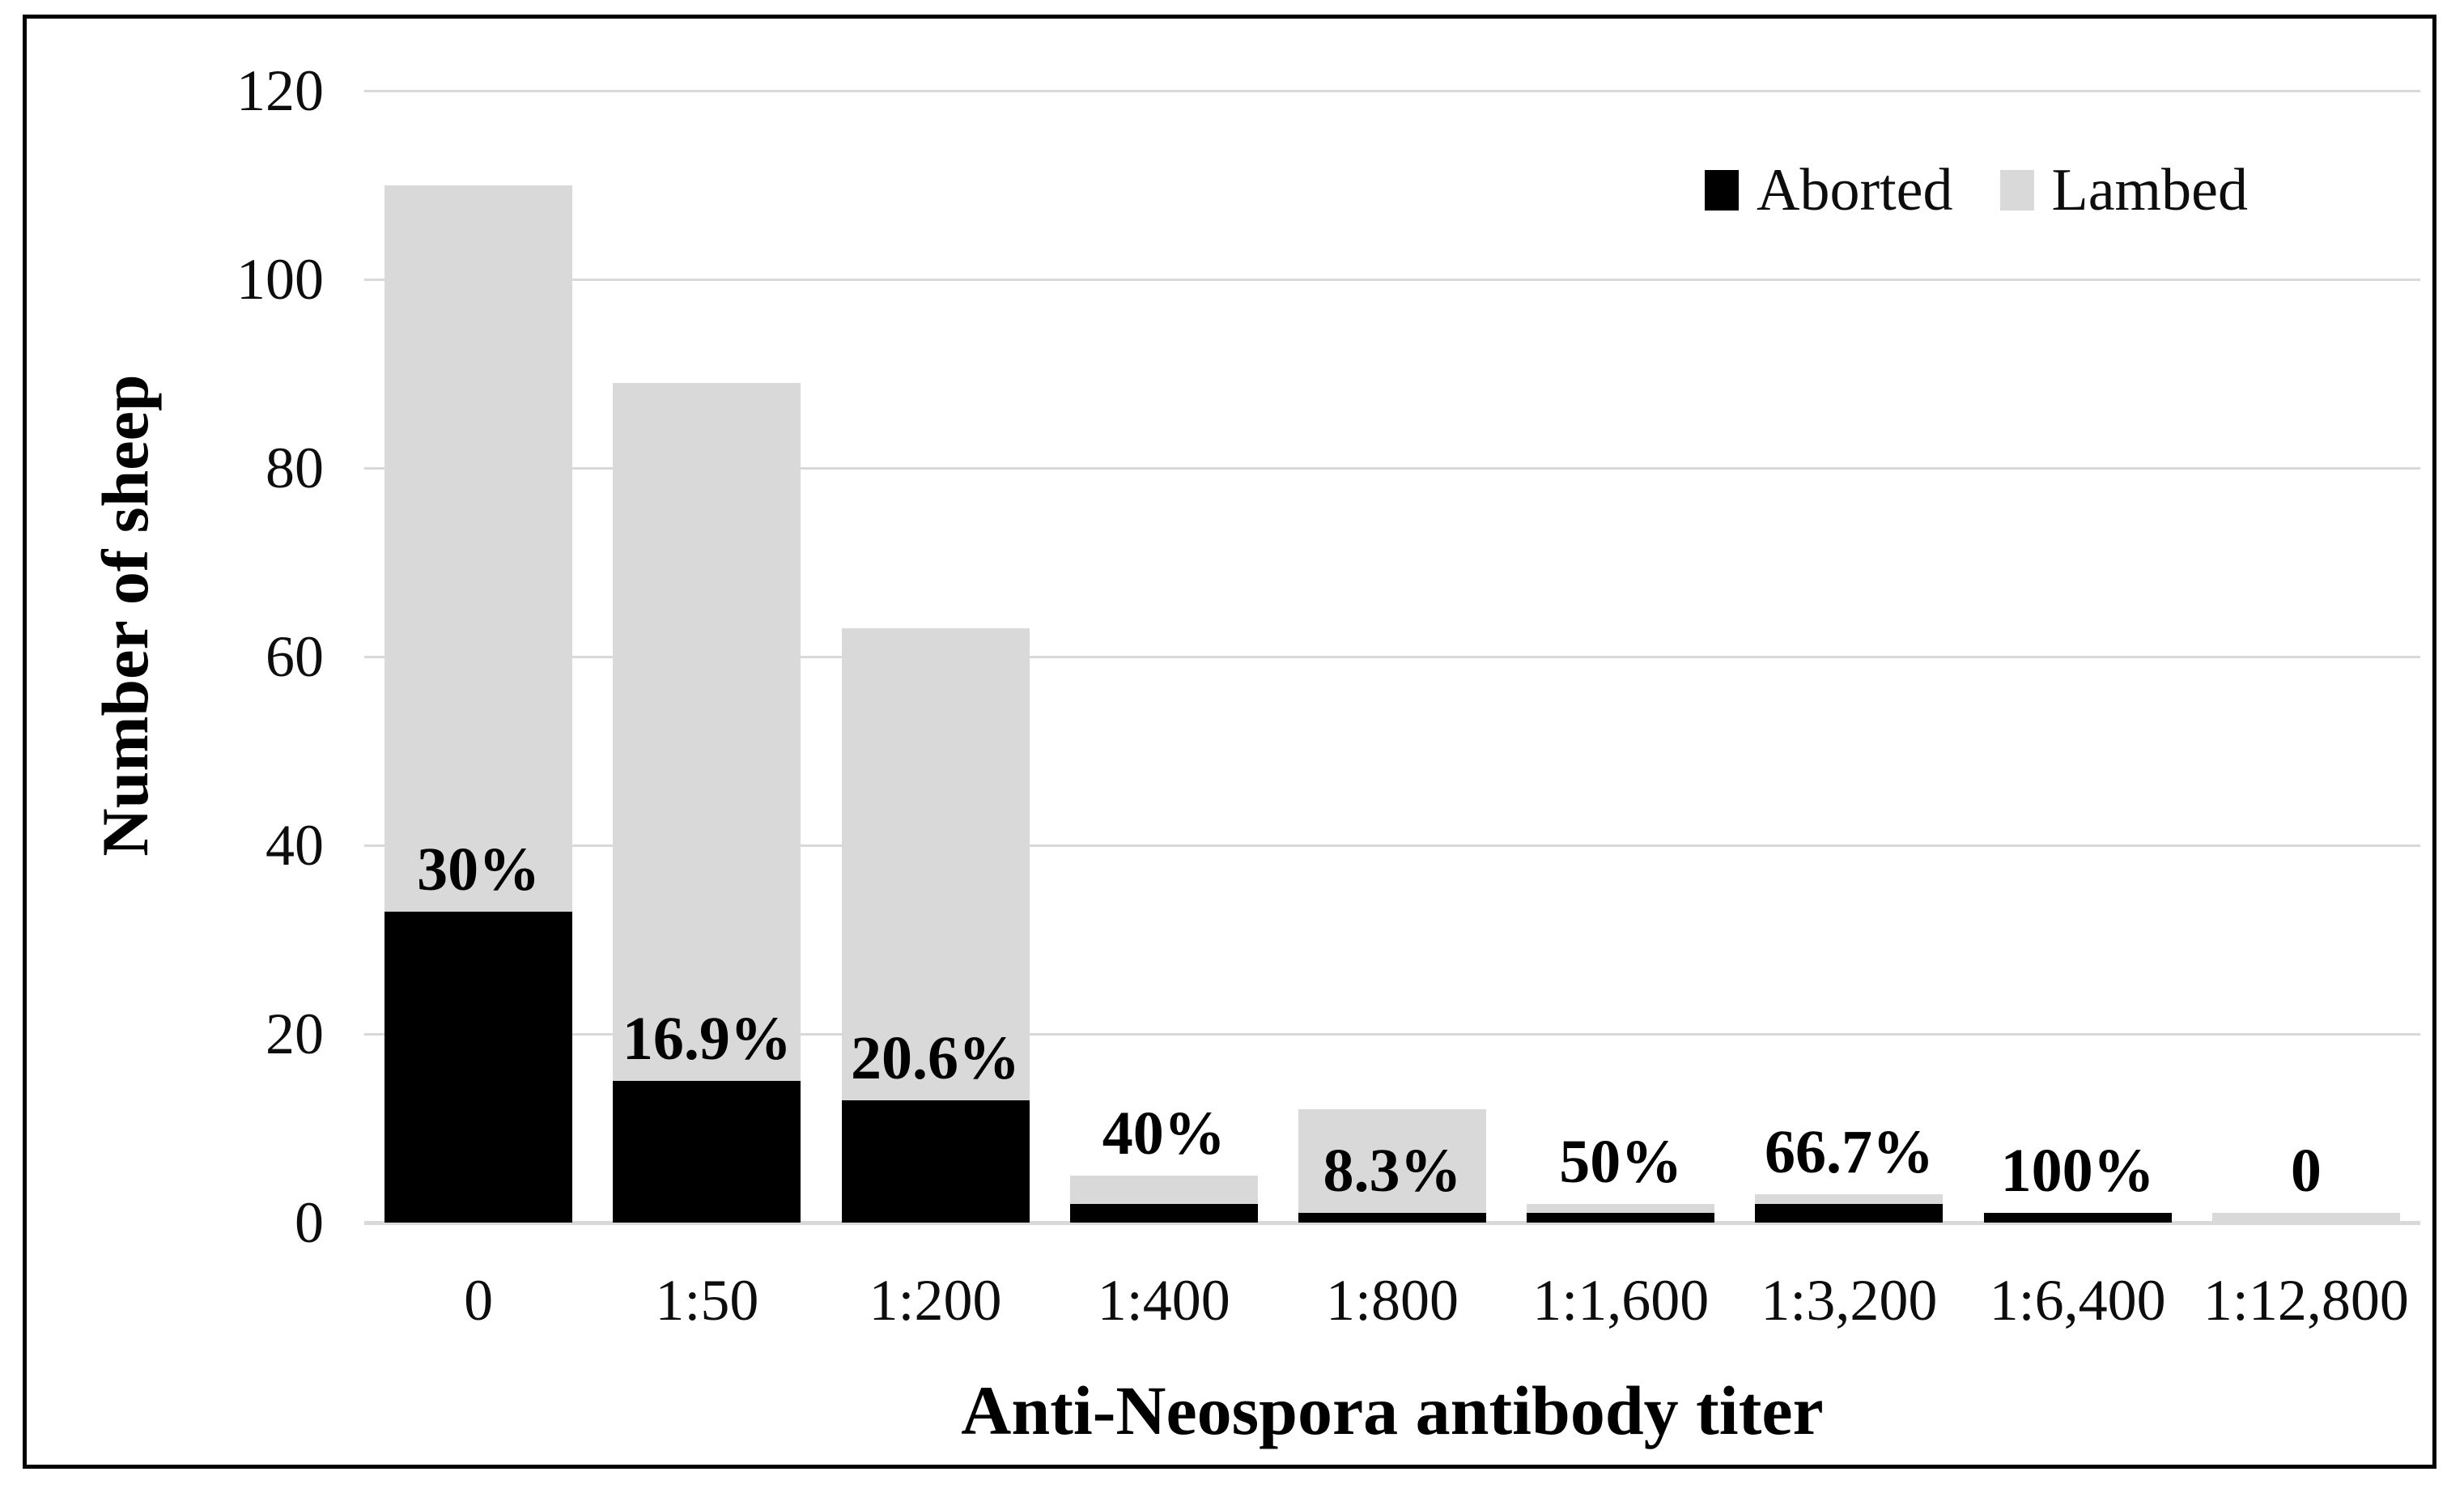 This screenshot has width=2464, height=1493. What do you see at coordinates (936, 1058) in the screenshot?
I see `data-label: 20.6%` at bounding box center [936, 1058].